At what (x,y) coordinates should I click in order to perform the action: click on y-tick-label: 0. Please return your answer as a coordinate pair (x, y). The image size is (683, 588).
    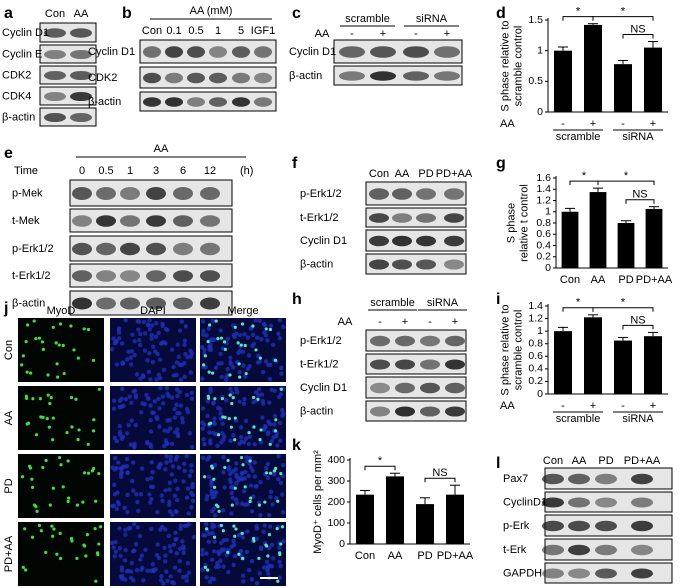
    Looking at the image, I should click on (540, 112).